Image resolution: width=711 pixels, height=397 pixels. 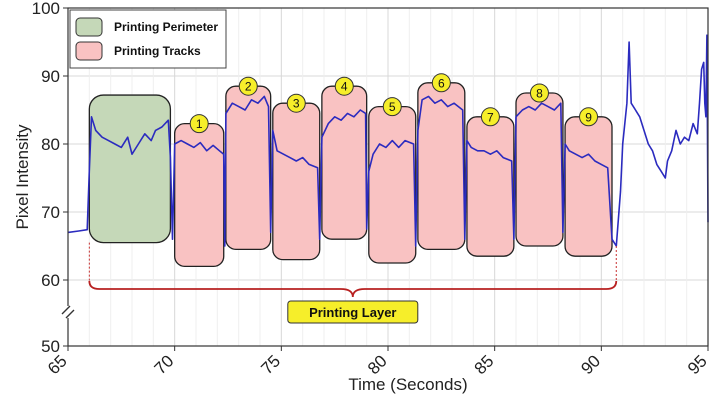 I want to click on y-tick-label: 90, so click(x=50, y=76).